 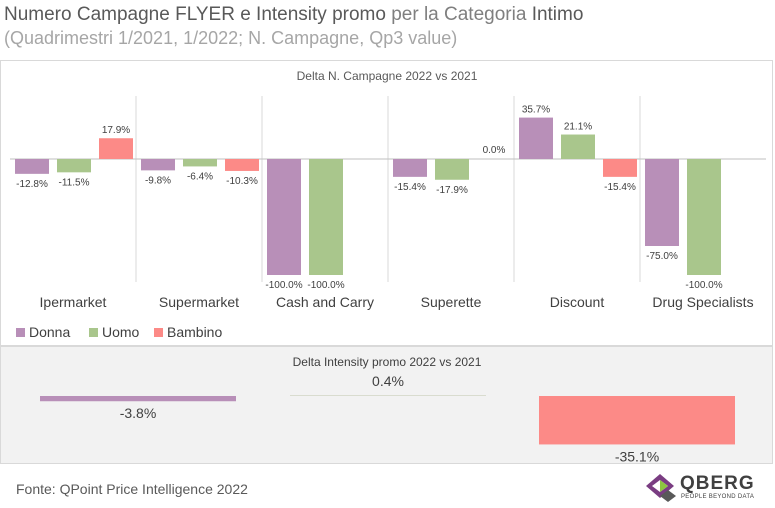 What do you see at coordinates (536, 138) in the screenshot?
I see `bar-donna-discount` at bounding box center [536, 138].